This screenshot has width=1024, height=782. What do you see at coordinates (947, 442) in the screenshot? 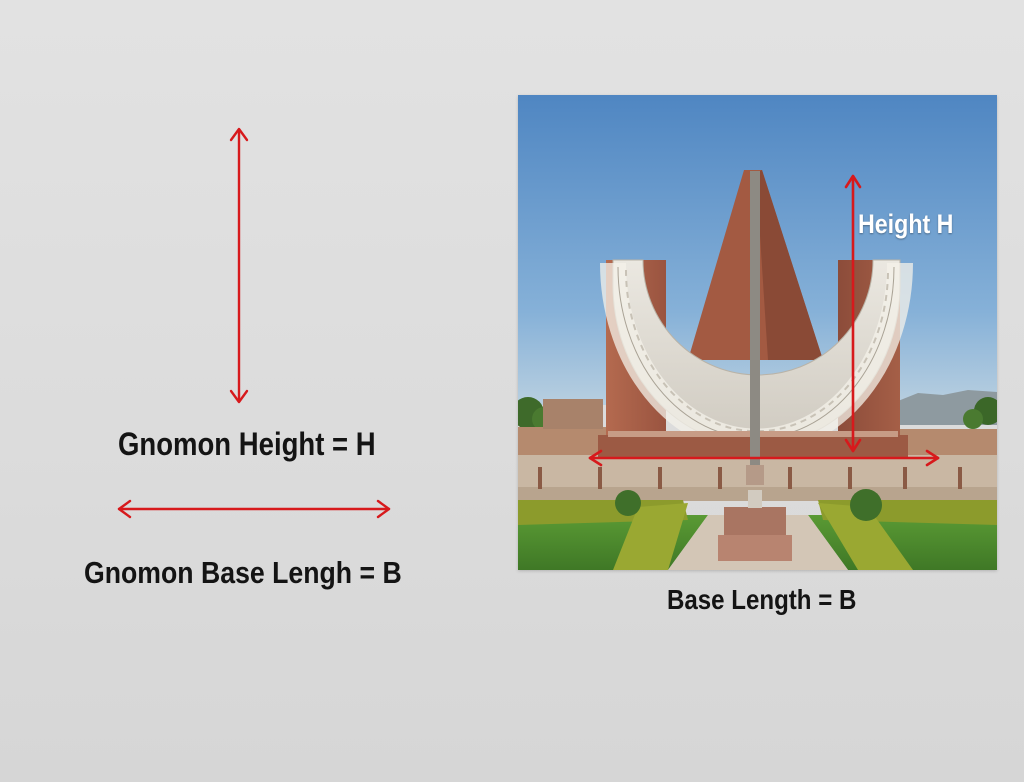
I see `distant-wall-right` at bounding box center [947, 442].